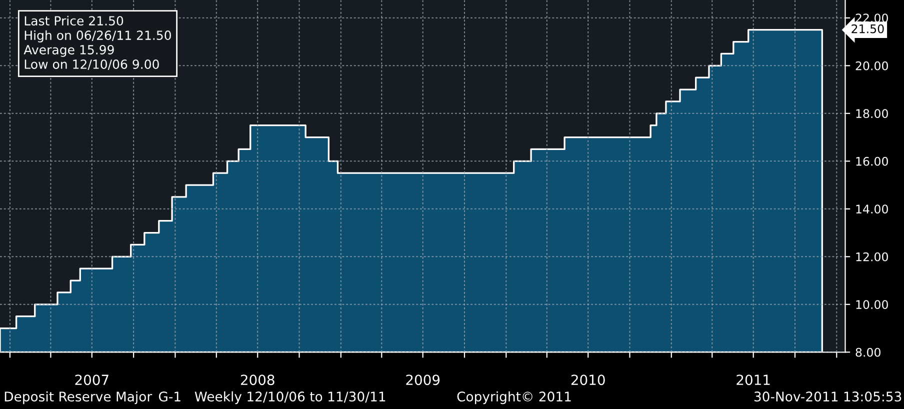 This screenshot has width=904, height=409. What do you see at coordinates (588, 380) in the screenshot?
I see `x-tick-label: 2010` at bounding box center [588, 380].